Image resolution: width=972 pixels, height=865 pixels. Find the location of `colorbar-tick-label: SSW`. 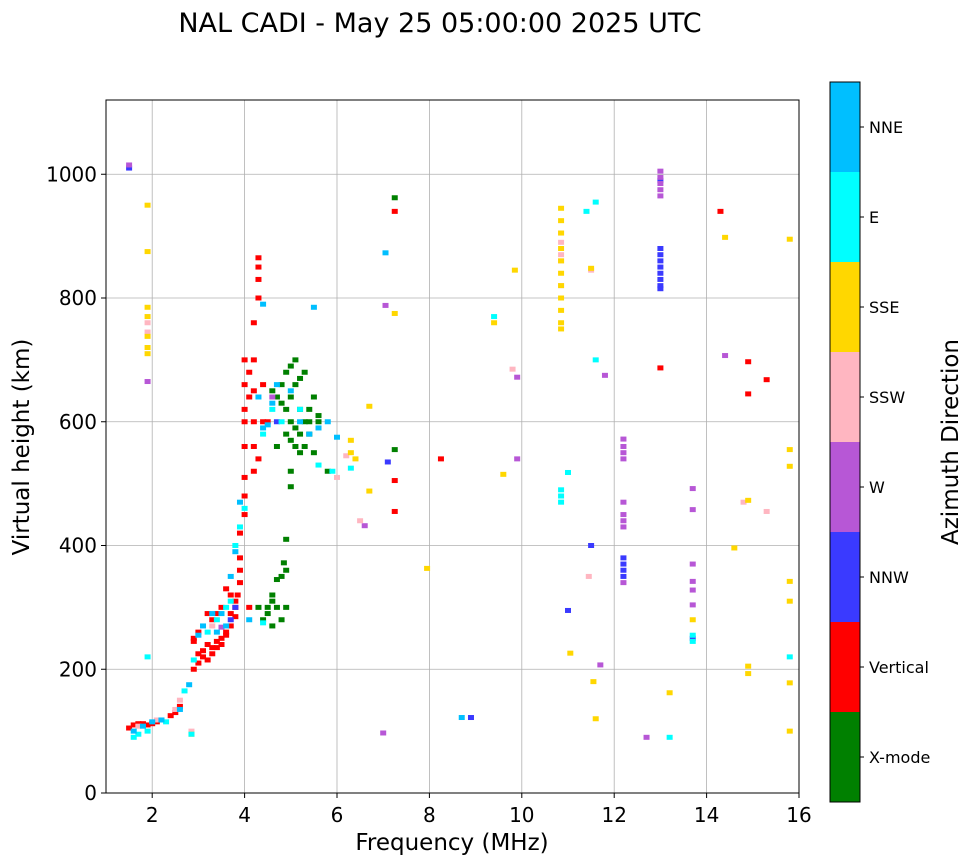

colorbar-tick-label: SSW is located at coordinates (887, 397).